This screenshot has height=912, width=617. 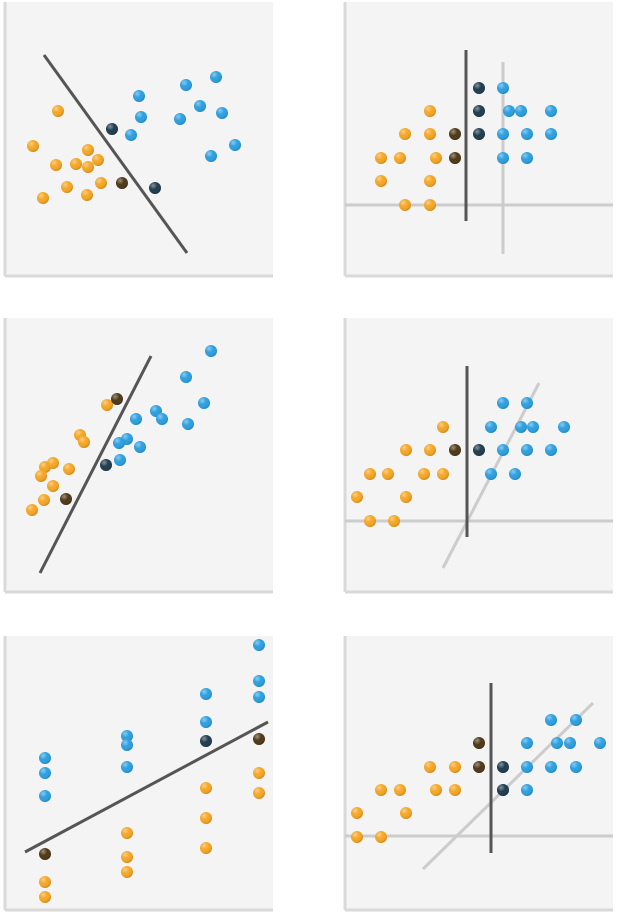 What do you see at coordinates (139, 139) in the screenshot?
I see `panel-background` at bounding box center [139, 139].